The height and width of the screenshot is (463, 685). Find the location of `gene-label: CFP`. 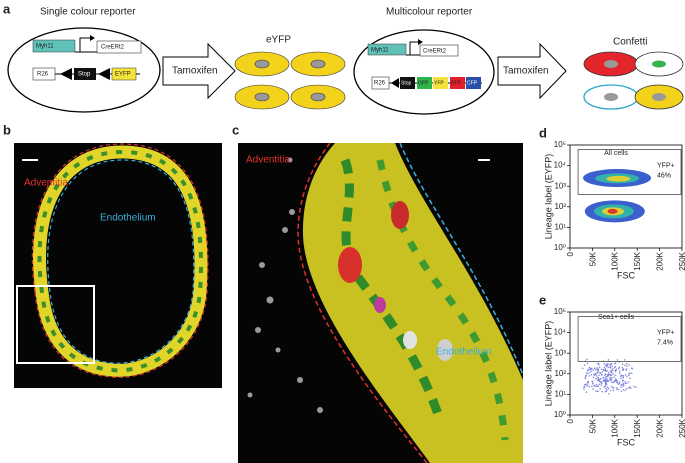

gene-label: CFP is located at coordinates (472, 83).